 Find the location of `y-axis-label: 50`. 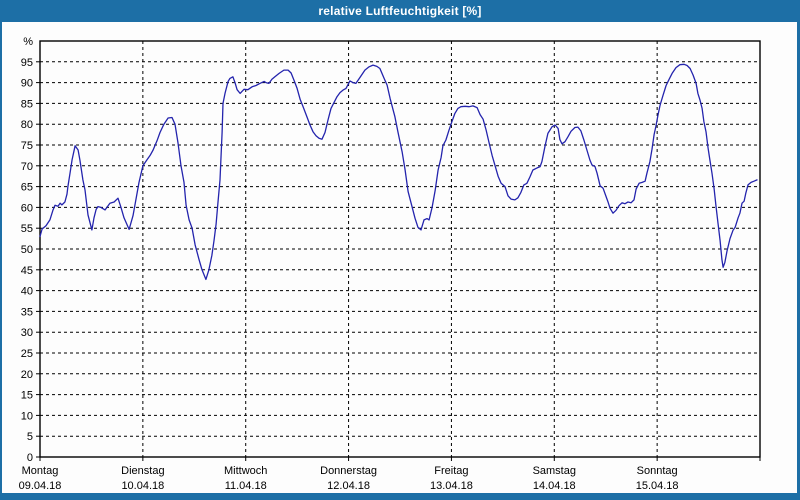

y-axis-label: 50 is located at coordinates (27, 250).